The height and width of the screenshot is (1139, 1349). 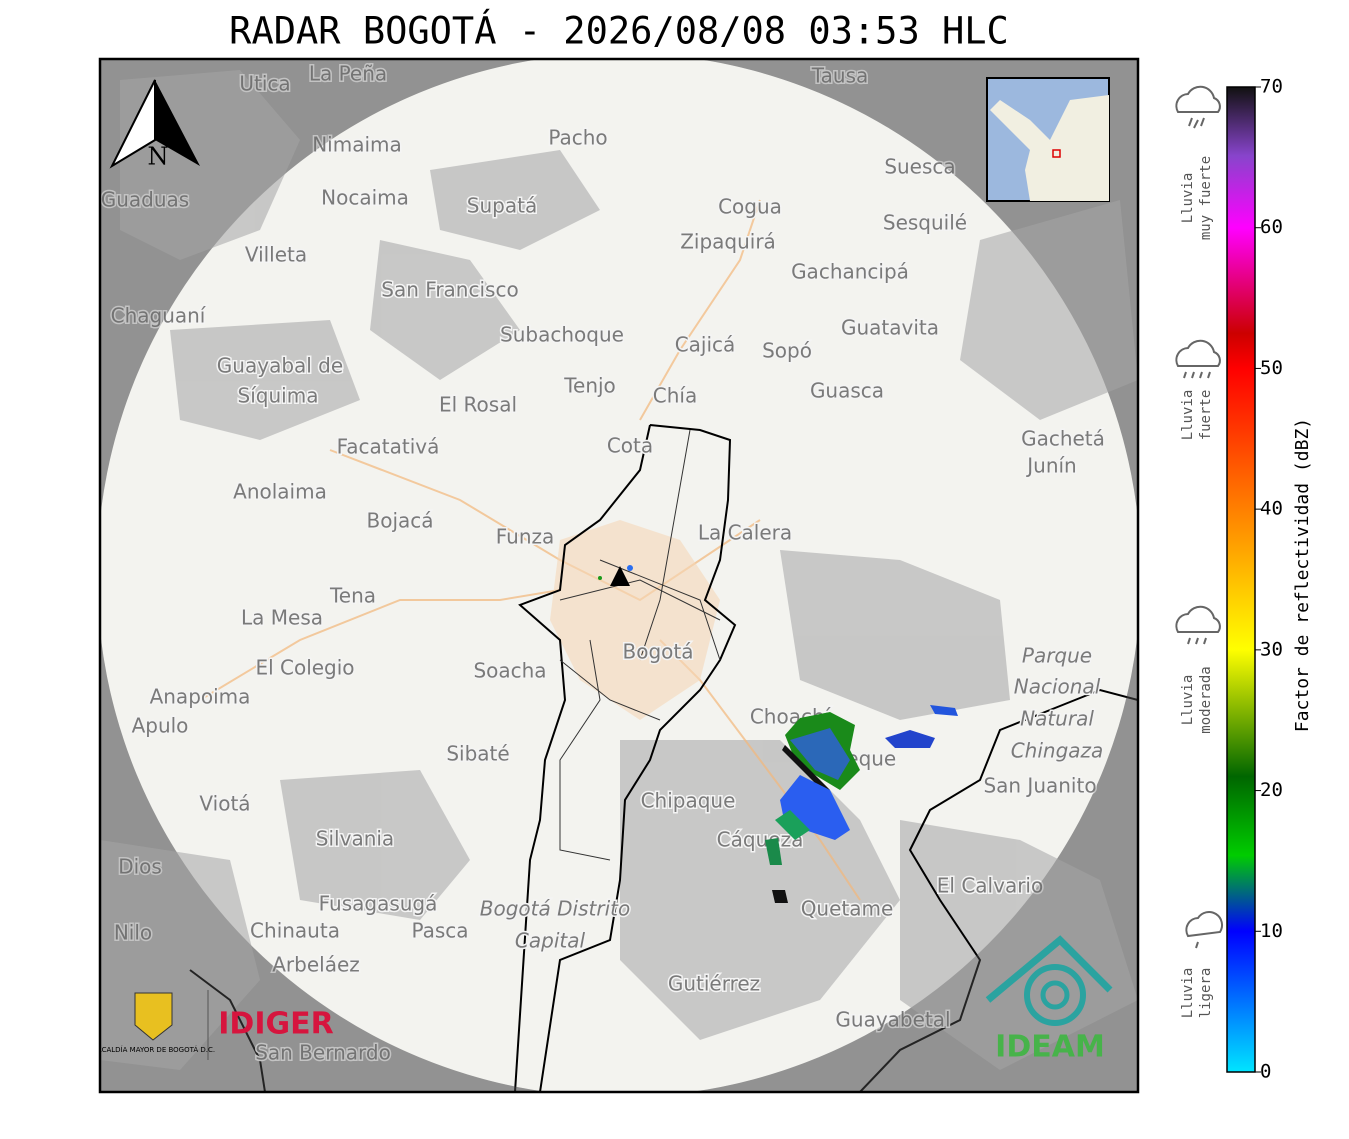 I want to click on place-label: Cota, so click(x=630, y=446).